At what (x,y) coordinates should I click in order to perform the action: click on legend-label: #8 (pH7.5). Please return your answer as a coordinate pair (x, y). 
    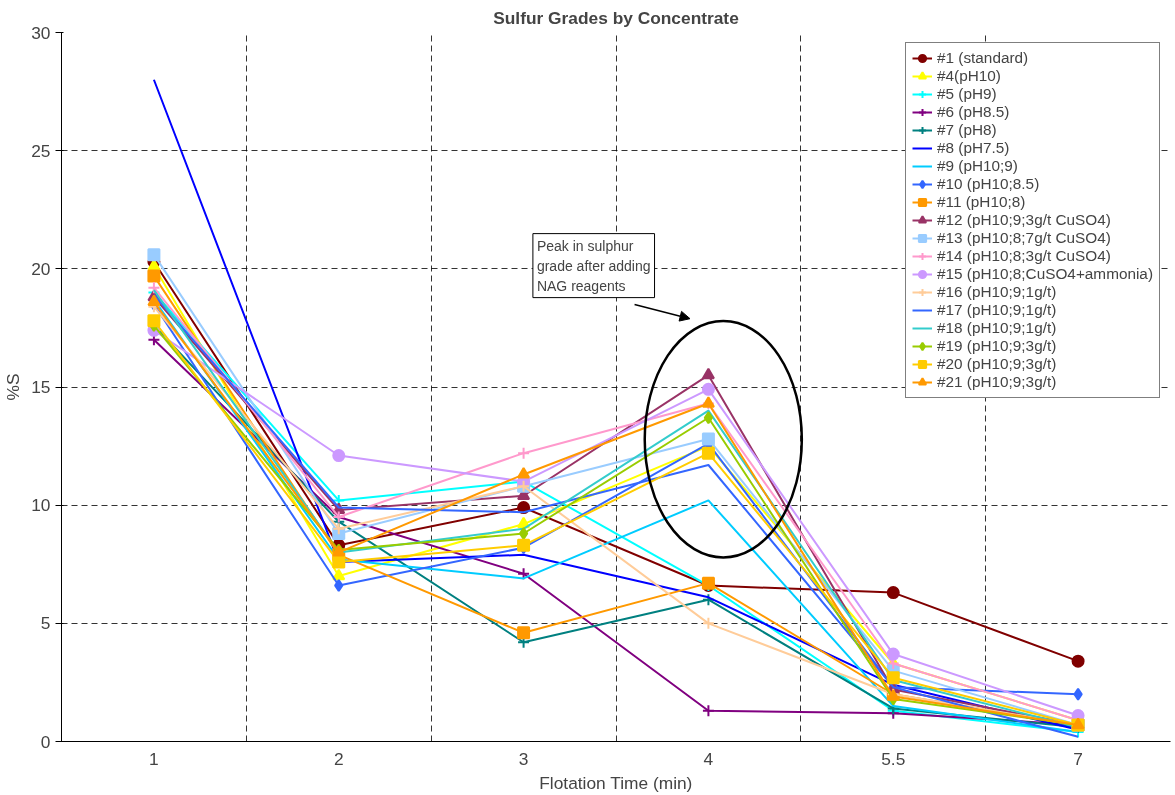
    Looking at the image, I should click on (973, 148).